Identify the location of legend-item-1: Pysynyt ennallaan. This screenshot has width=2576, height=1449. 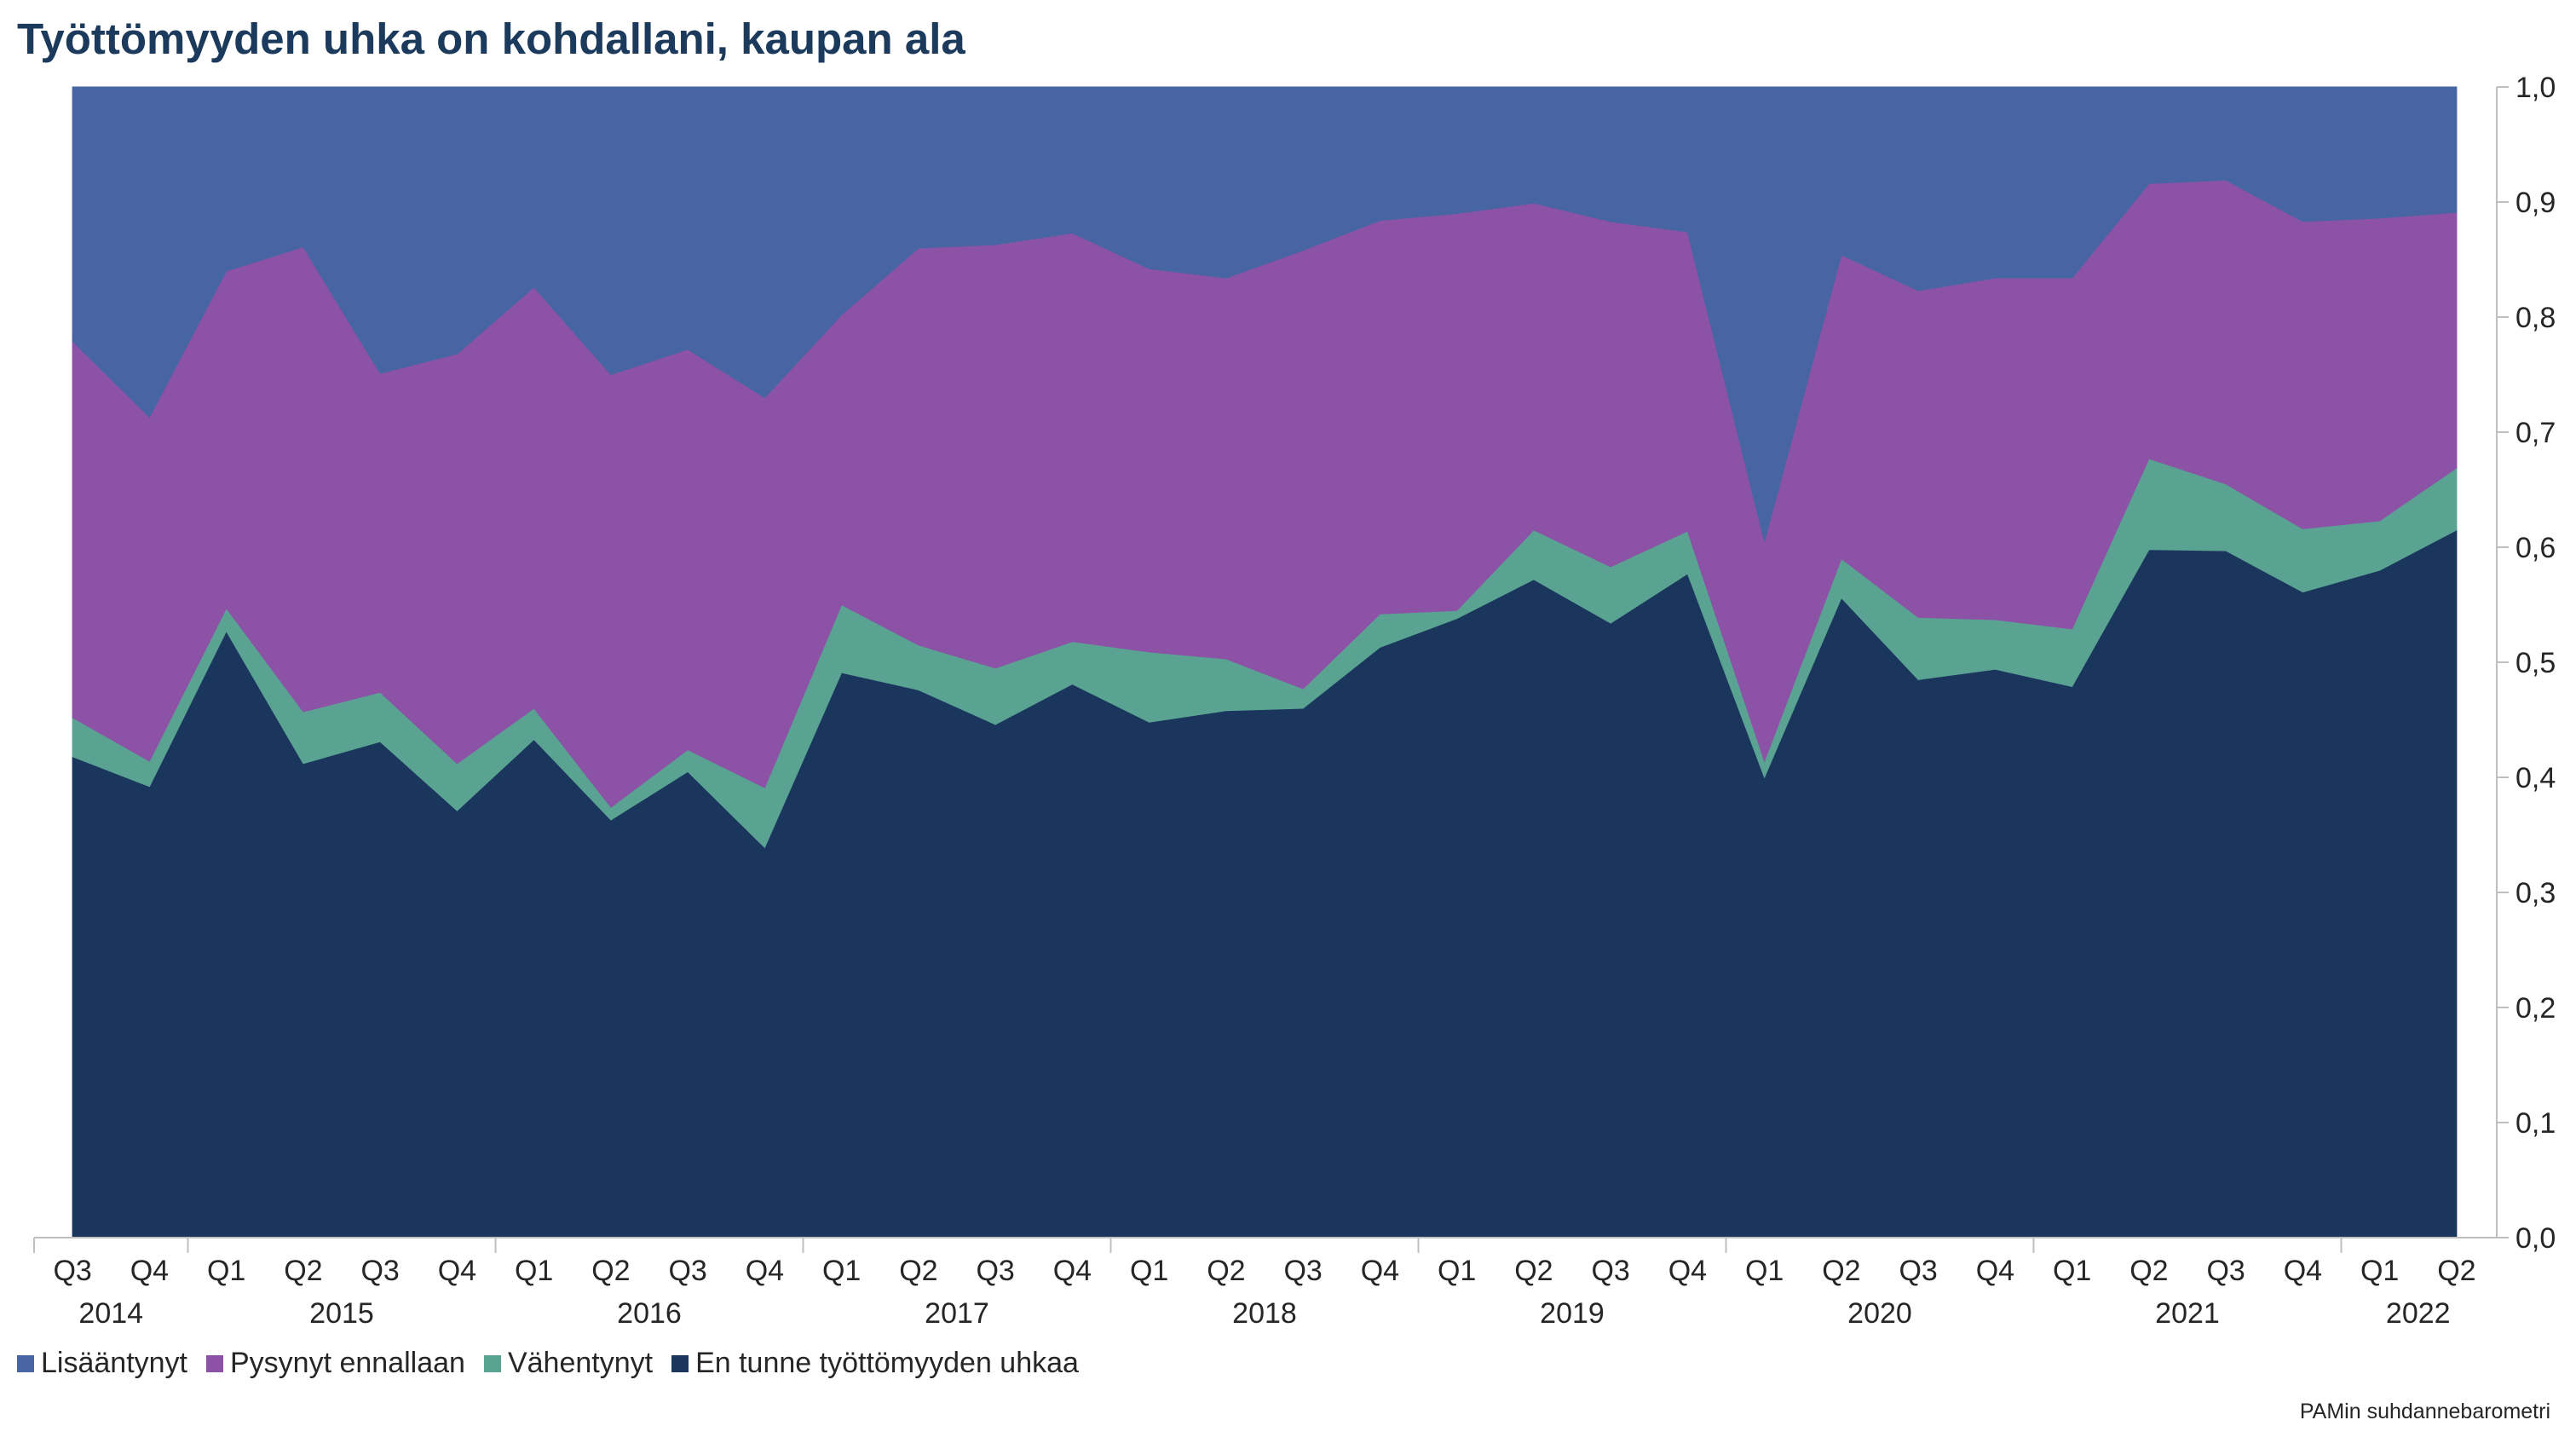
(335, 1363).